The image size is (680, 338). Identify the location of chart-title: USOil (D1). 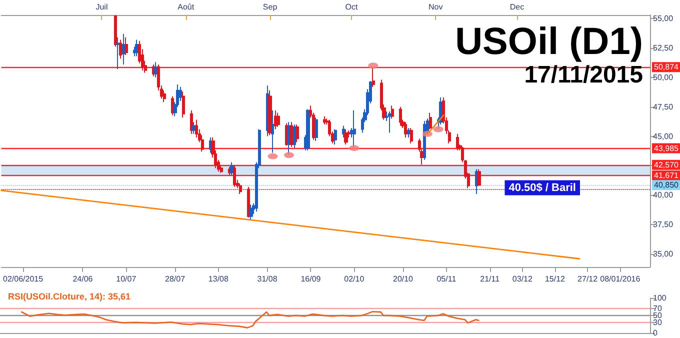
(549, 42).